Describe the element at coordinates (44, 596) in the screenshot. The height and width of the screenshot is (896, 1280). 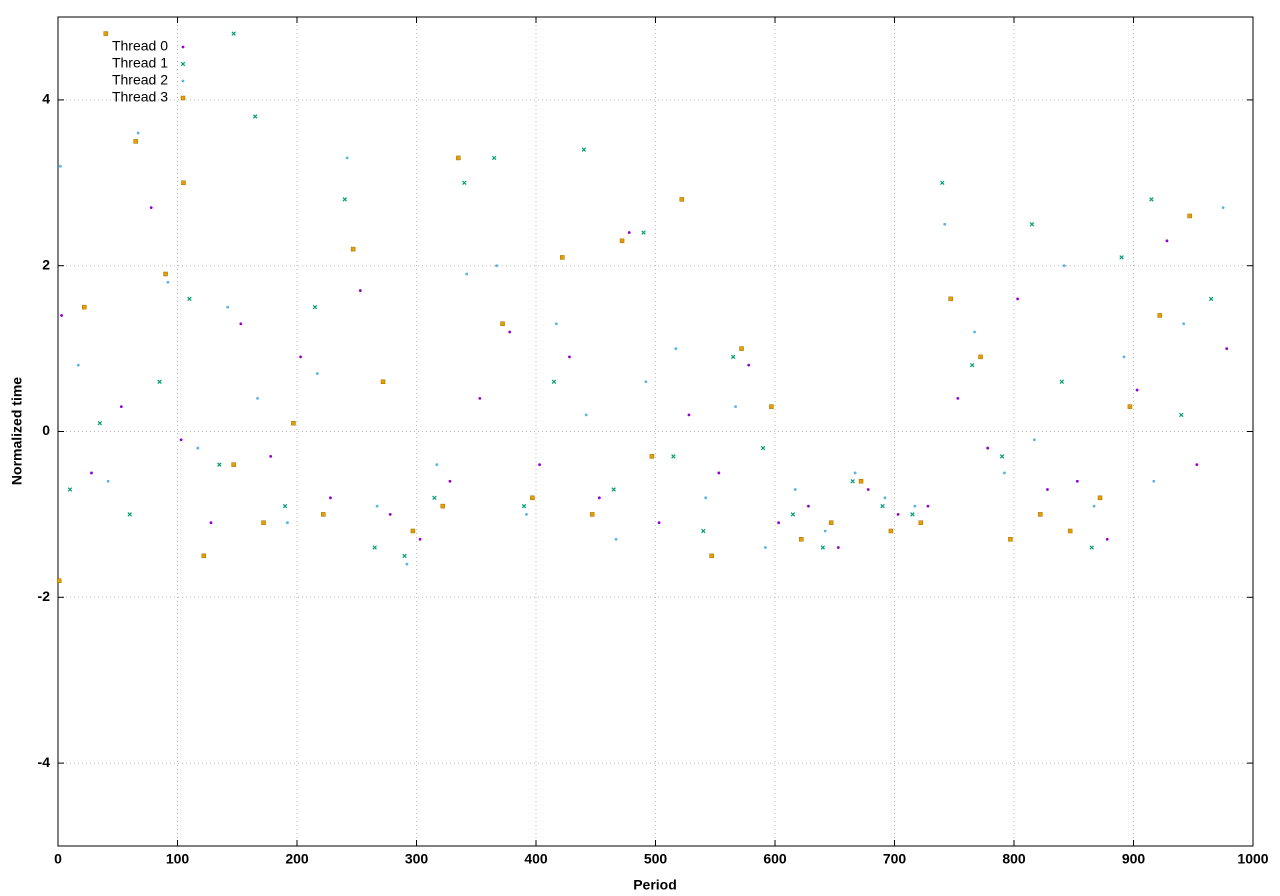
I see `y-tick-label: -2` at that location.